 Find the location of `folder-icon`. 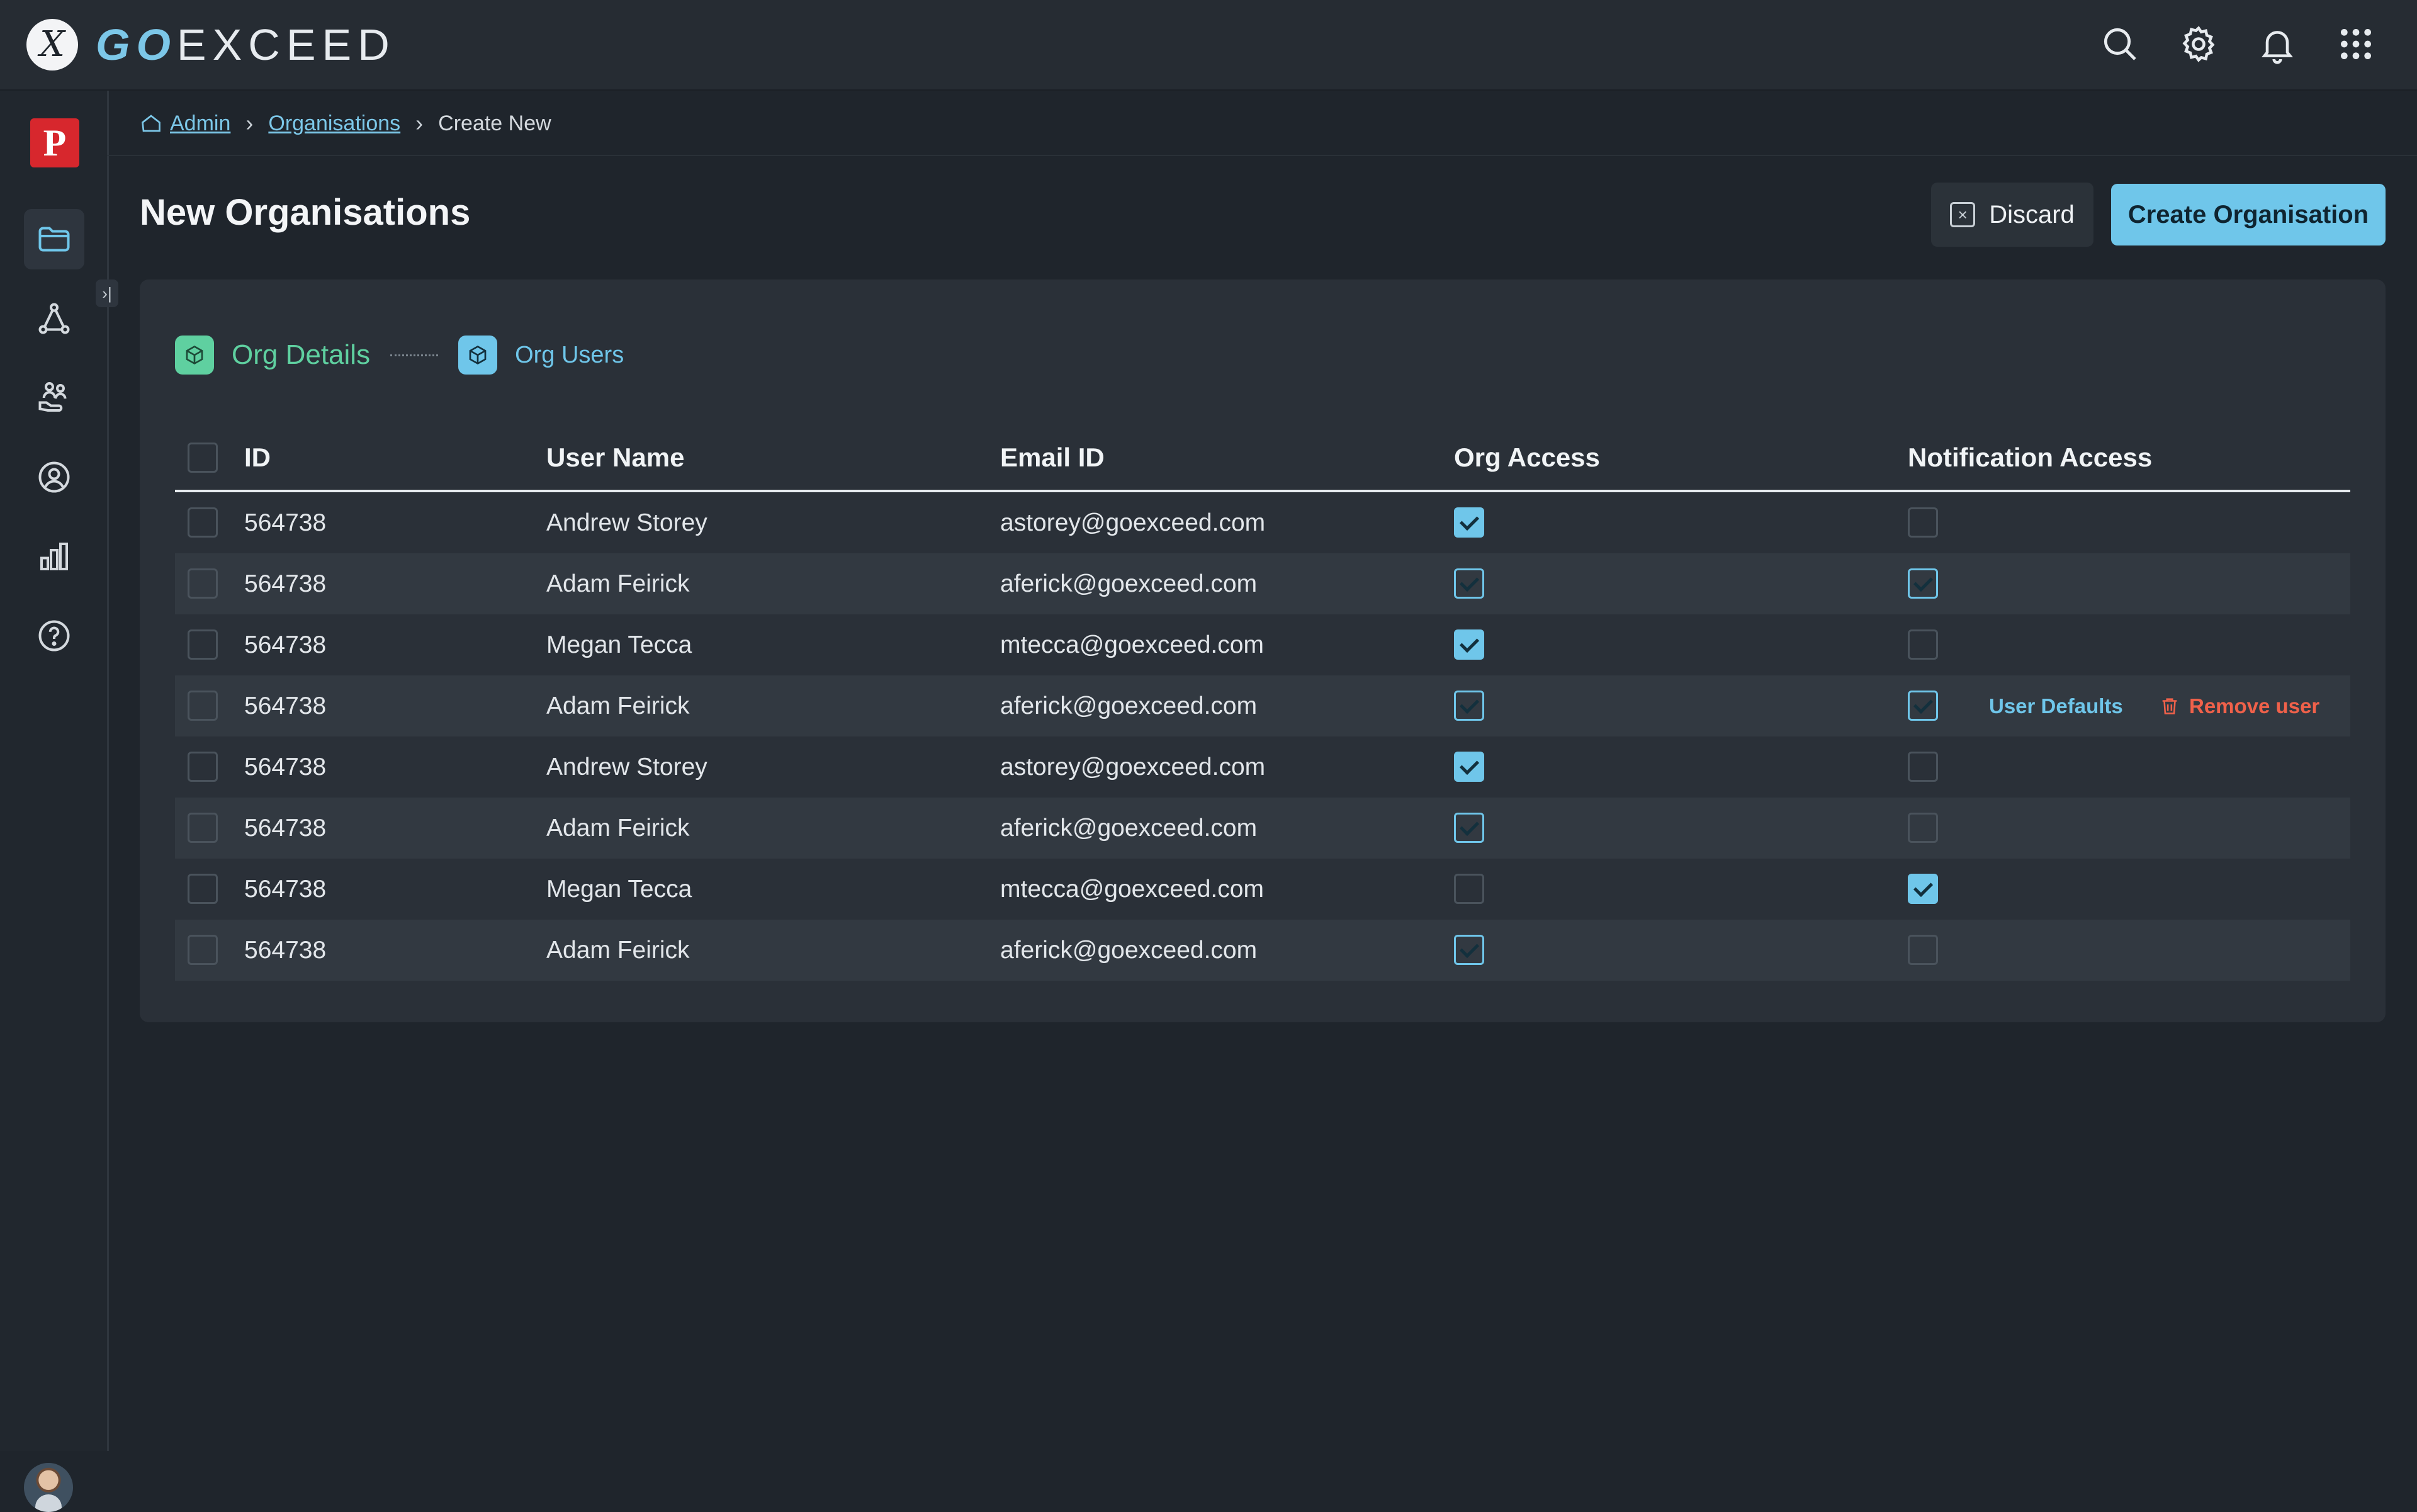

folder-icon is located at coordinates (54, 239).